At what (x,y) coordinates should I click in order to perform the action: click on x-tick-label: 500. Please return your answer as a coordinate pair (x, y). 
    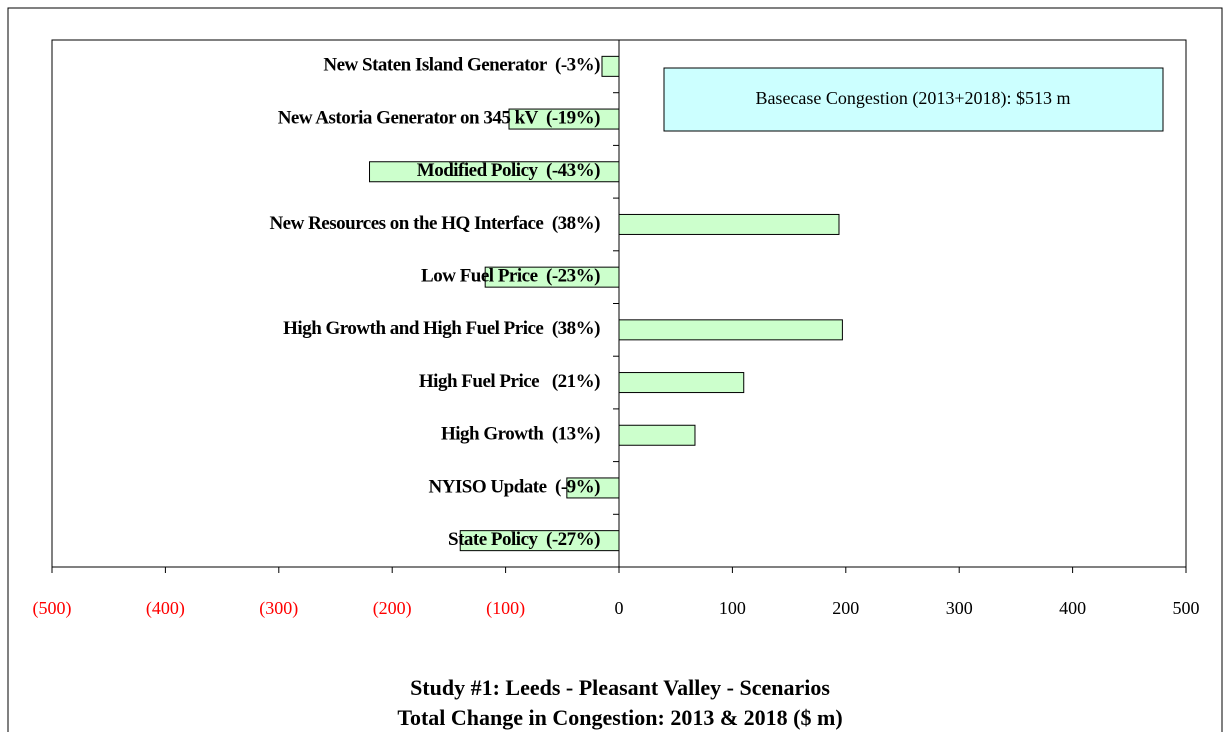
    Looking at the image, I should click on (1186, 608).